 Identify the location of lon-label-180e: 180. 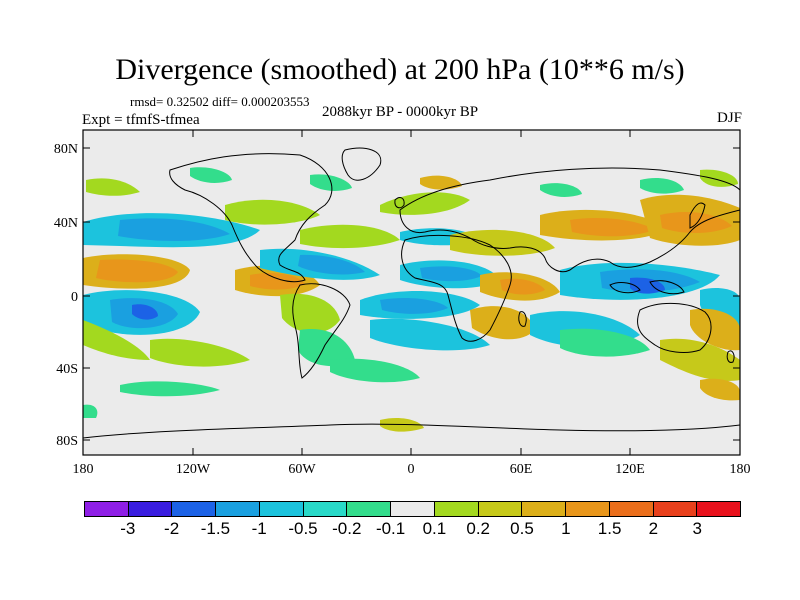
(740, 469).